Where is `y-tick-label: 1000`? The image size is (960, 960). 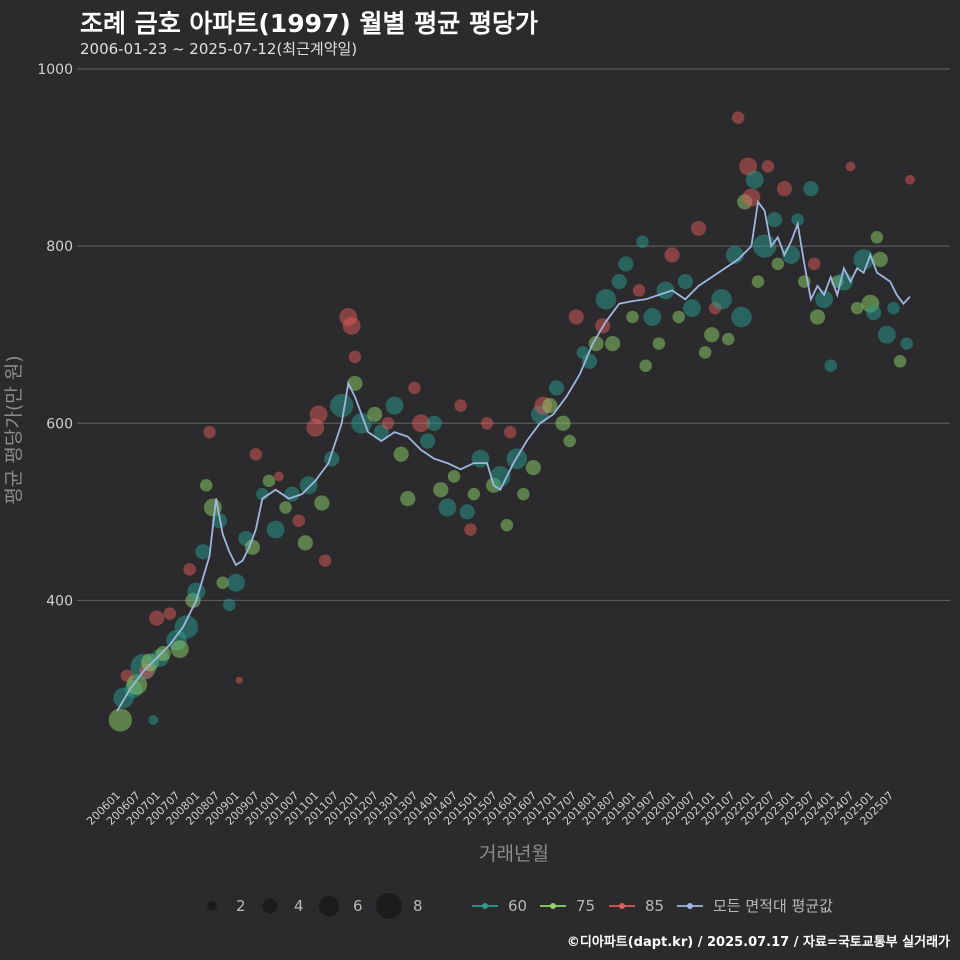
y-tick-label: 1000 is located at coordinates (55, 70).